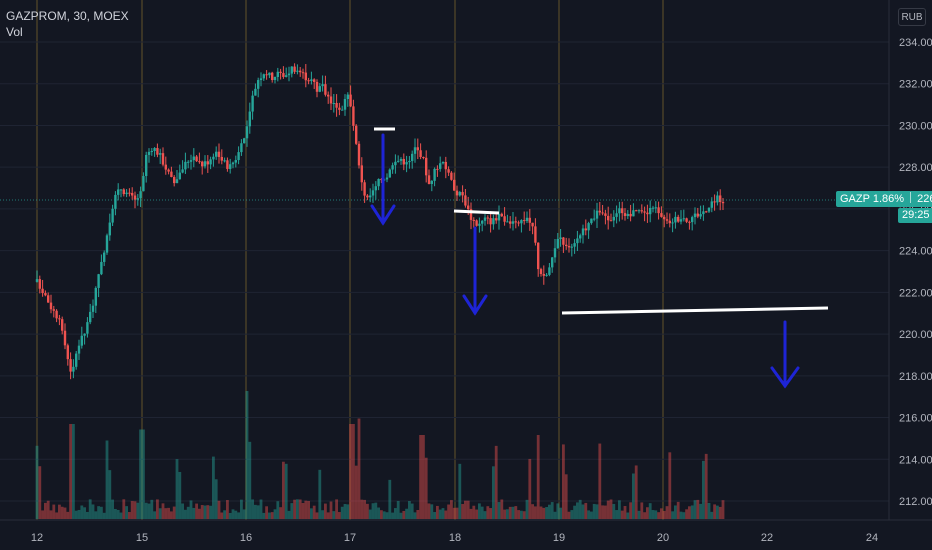  Describe the element at coordinates (246, 538) in the screenshot. I see `time-tick-label: 16` at that location.